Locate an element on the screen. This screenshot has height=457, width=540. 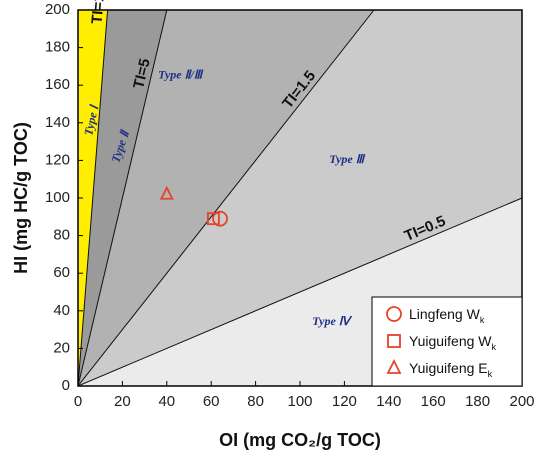
legend-item-lingfeng-w-k-label: Lingfeng Wk is located at coordinates (447, 315).